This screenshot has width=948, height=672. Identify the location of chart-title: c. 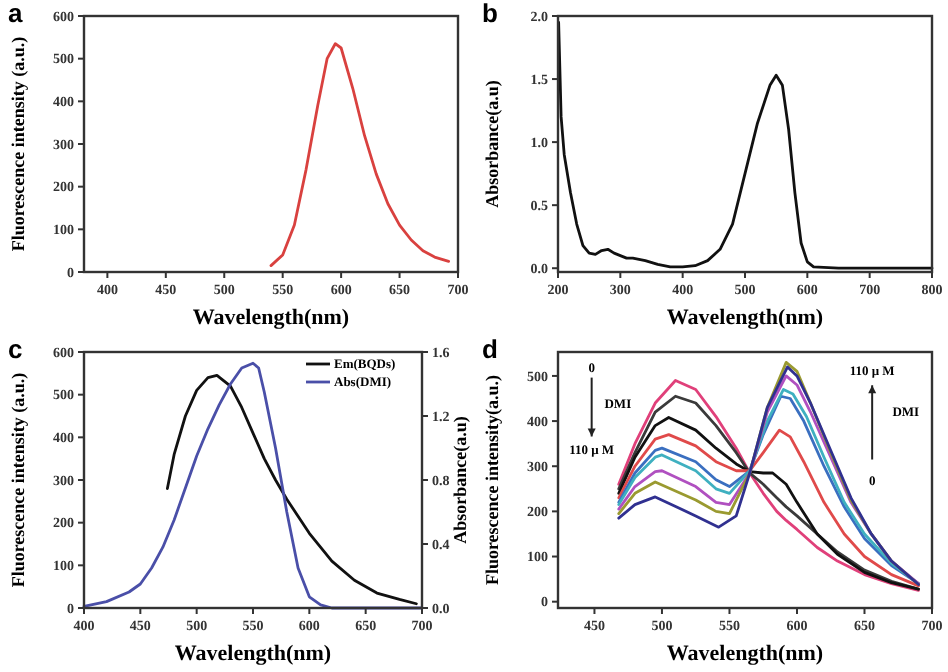
(15, 349).